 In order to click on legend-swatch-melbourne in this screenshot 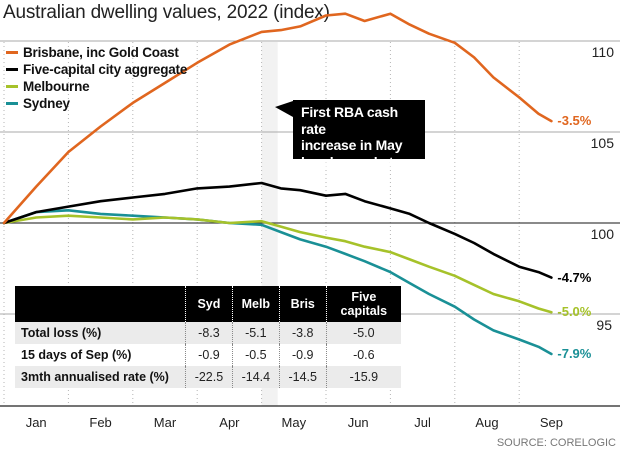, I will do `click(12, 86)`.